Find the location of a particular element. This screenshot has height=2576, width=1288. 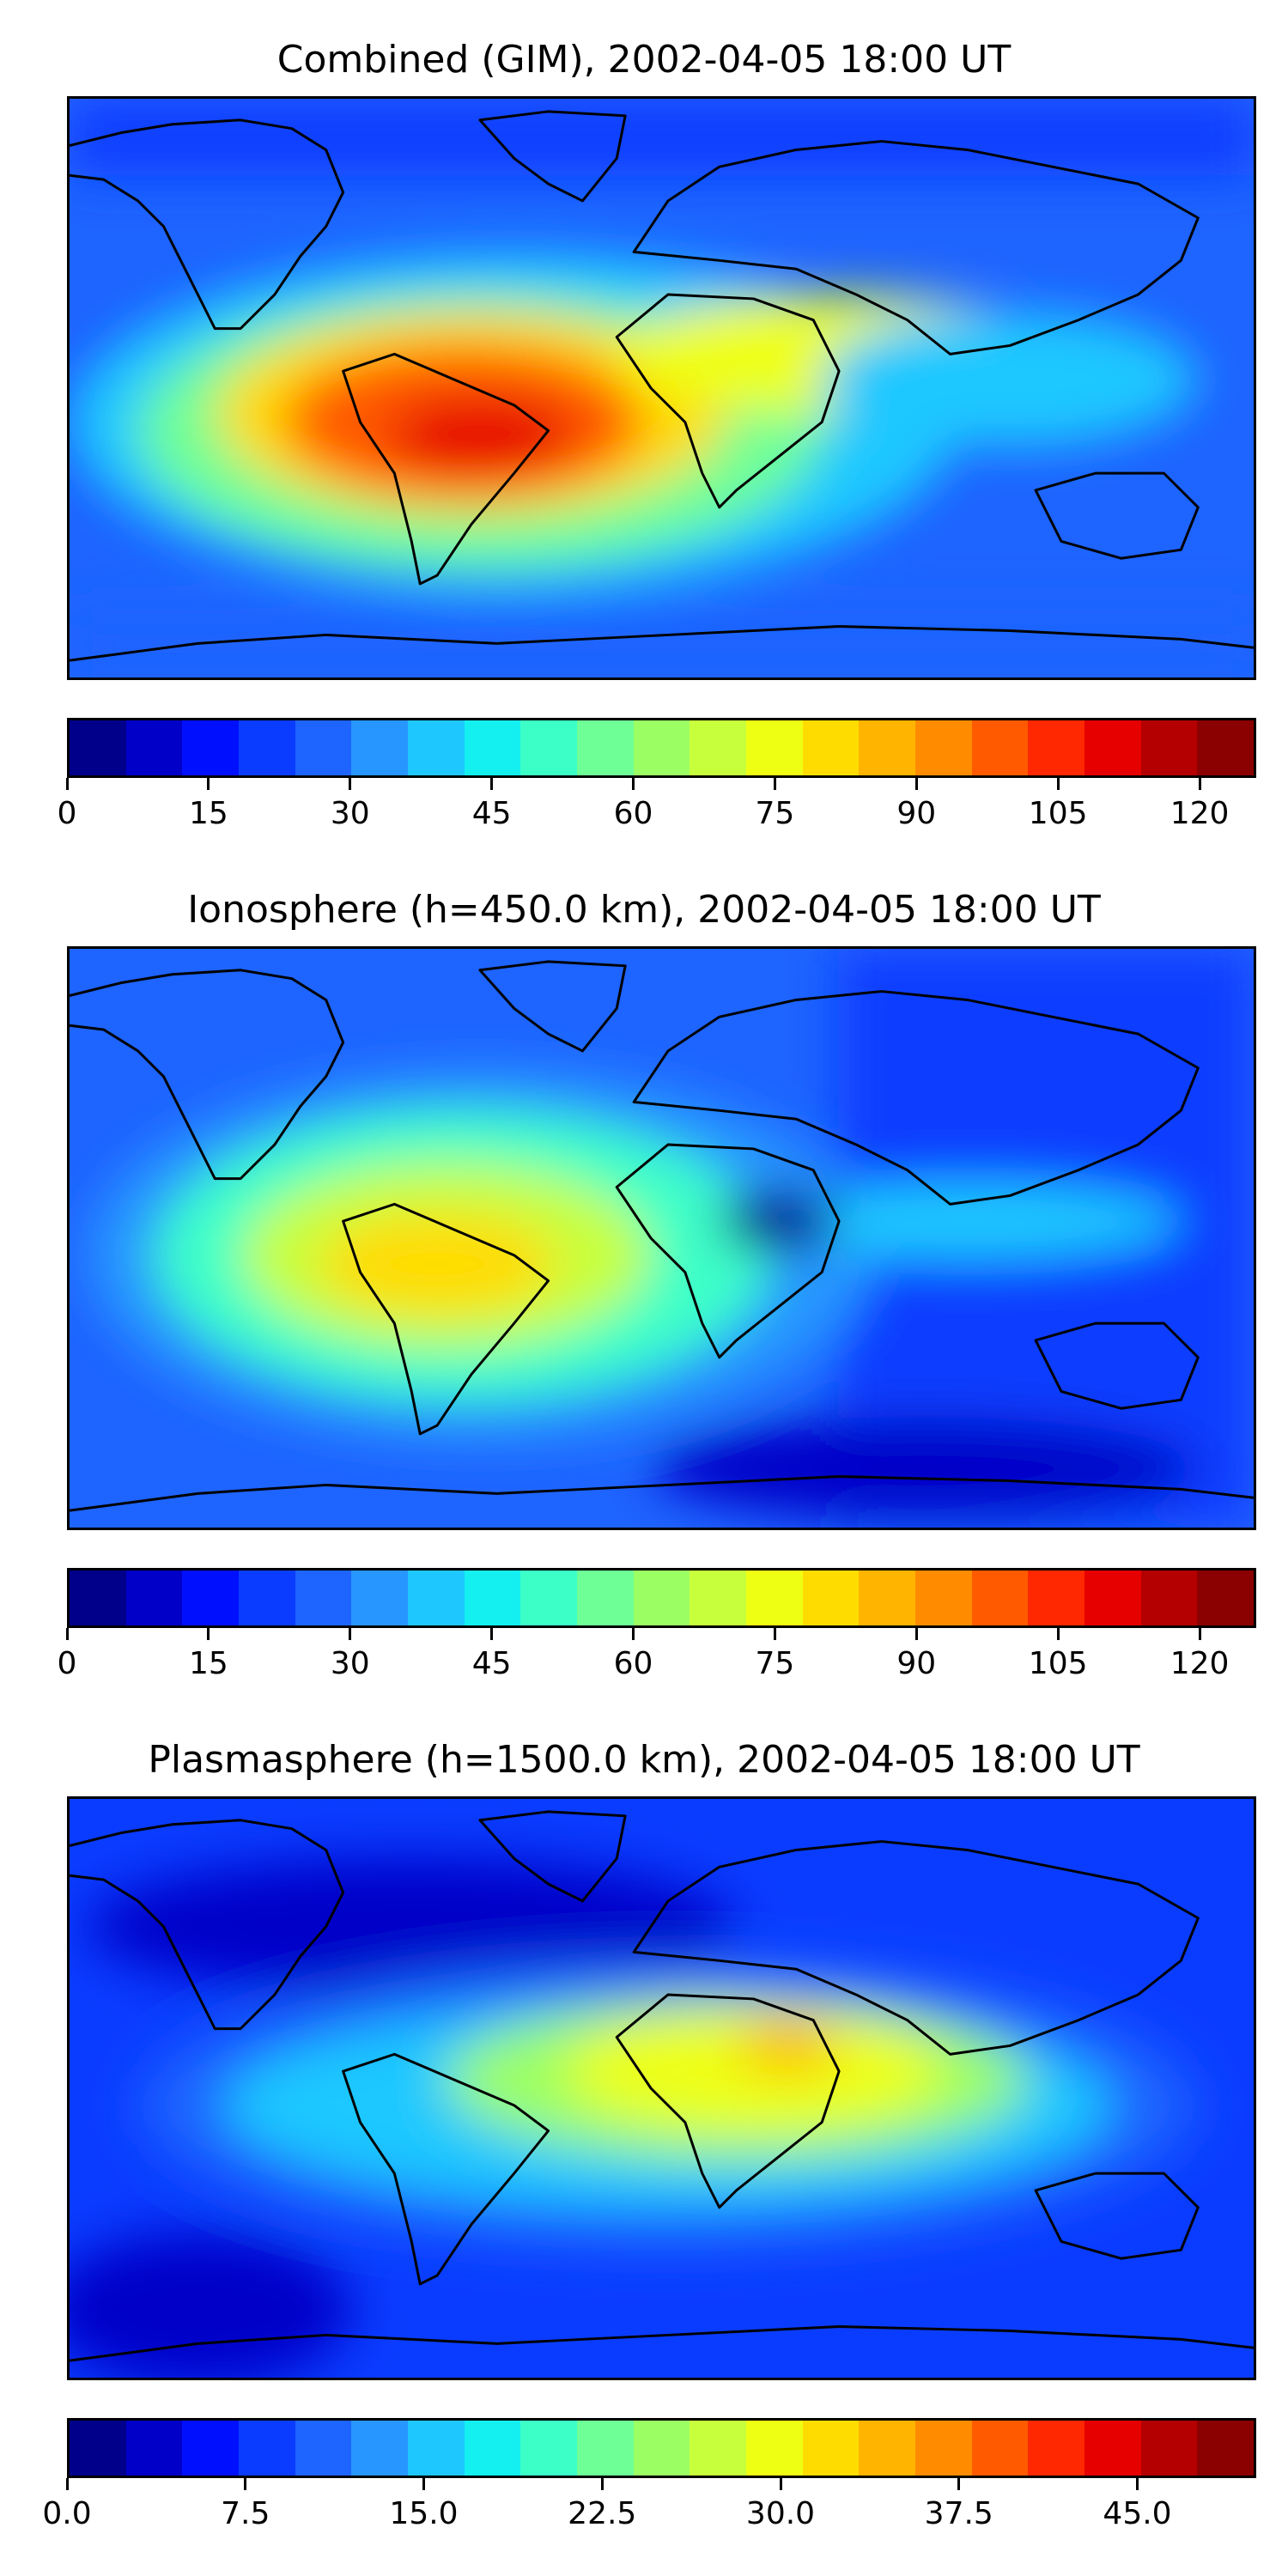

panel-3-coast-australia is located at coordinates (1117, 2216).